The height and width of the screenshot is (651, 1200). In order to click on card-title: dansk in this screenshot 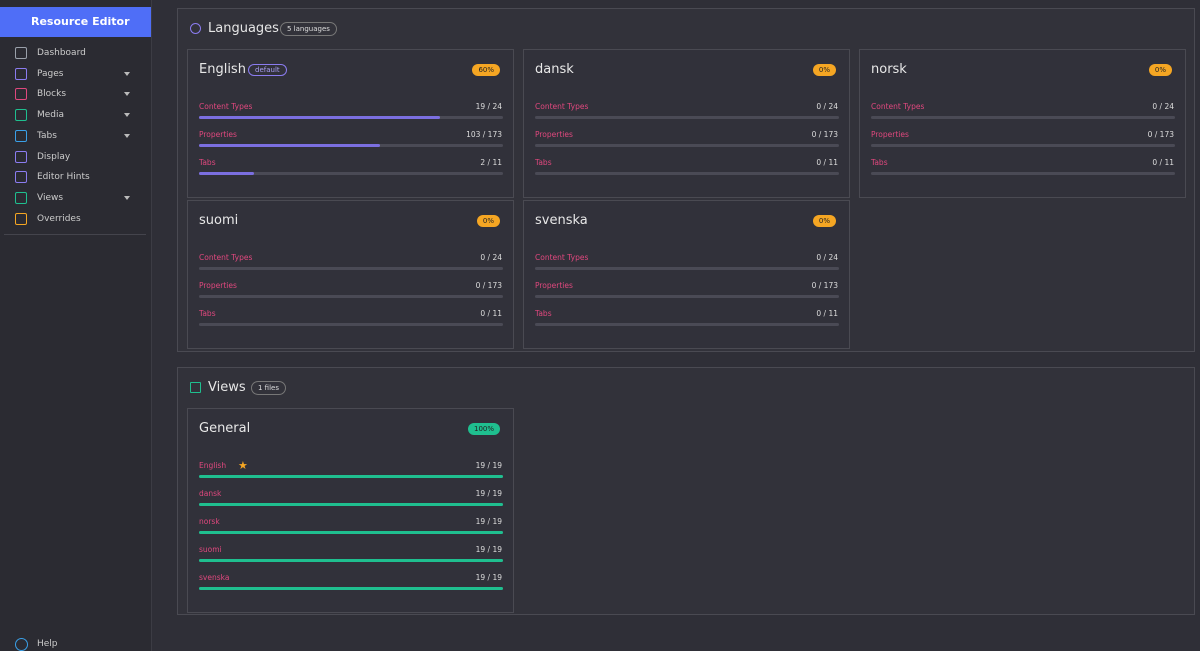, I will do `click(554, 69)`.